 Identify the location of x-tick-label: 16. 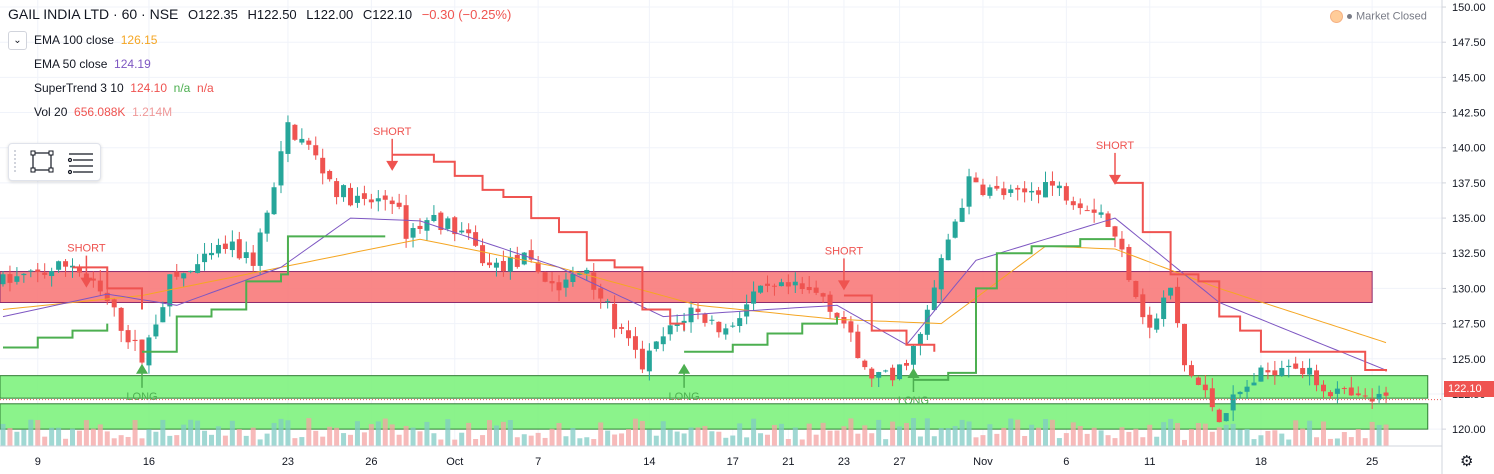
(149, 462).